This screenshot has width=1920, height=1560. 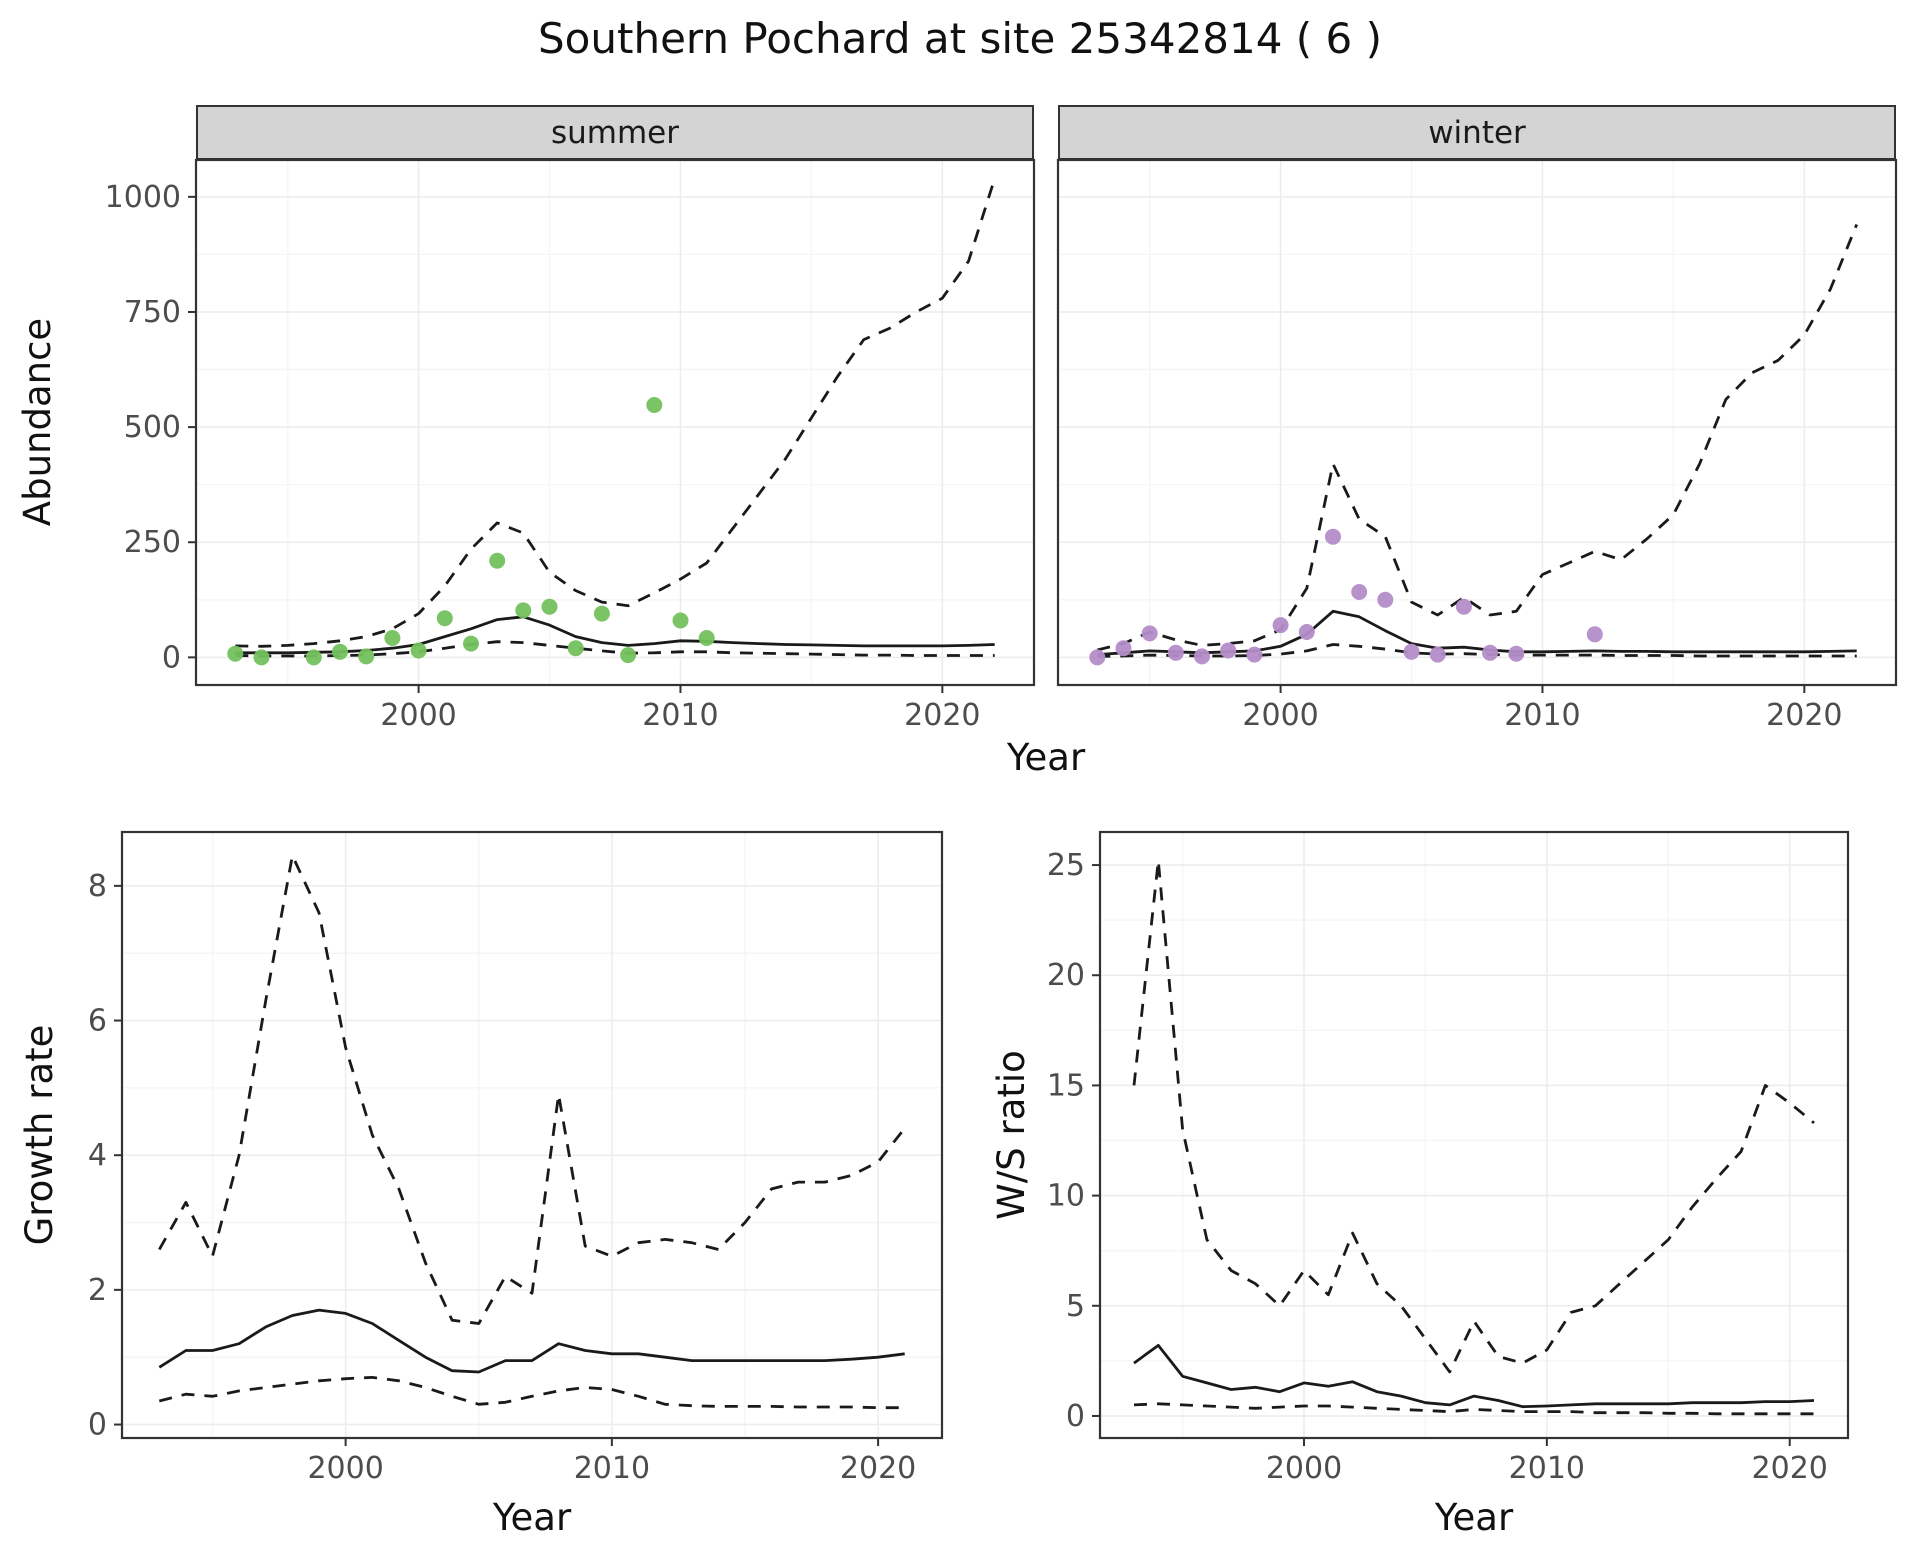 I want to click on plot-title: Southern Pochard at site 25342814 ( 6 ), so click(x=960, y=38).